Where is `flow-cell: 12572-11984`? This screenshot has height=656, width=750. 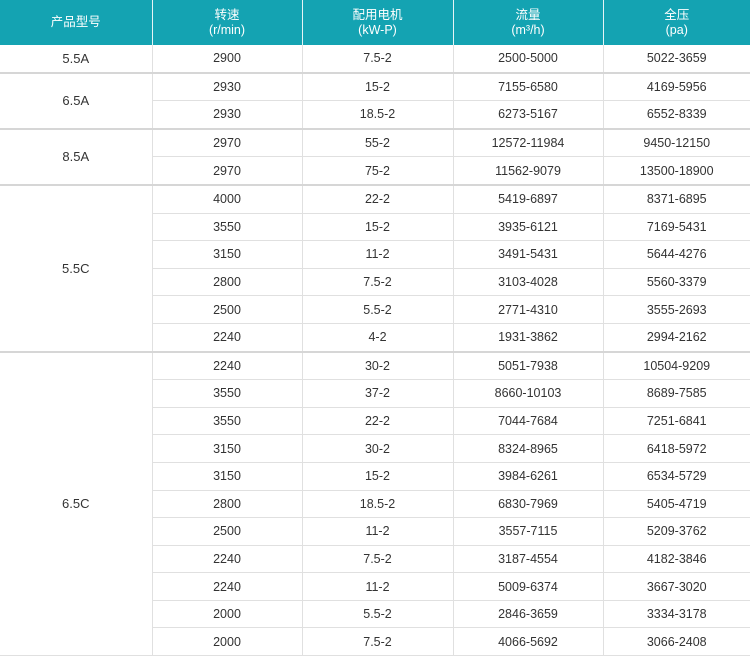 flow-cell: 12572-11984 is located at coordinates (528, 142).